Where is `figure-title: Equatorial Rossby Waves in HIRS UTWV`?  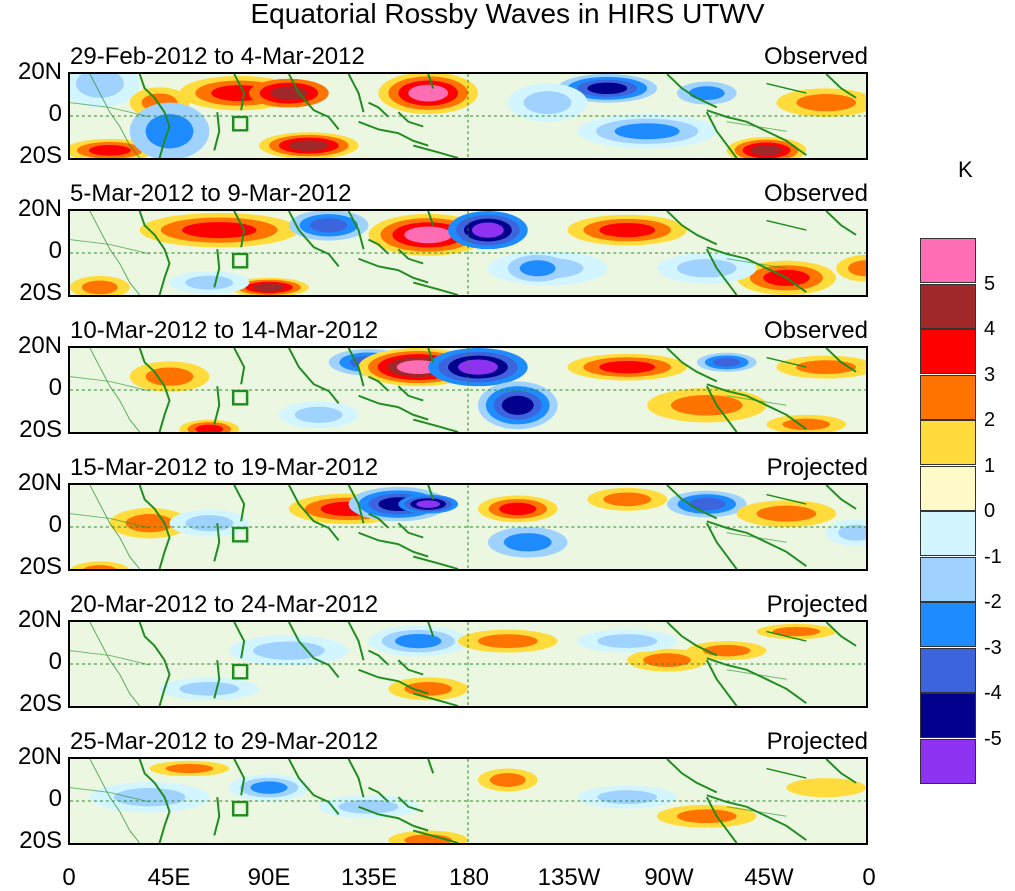
figure-title: Equatorial Rossby Waves in HIRS UTWV is located at coordinates (507, 14).